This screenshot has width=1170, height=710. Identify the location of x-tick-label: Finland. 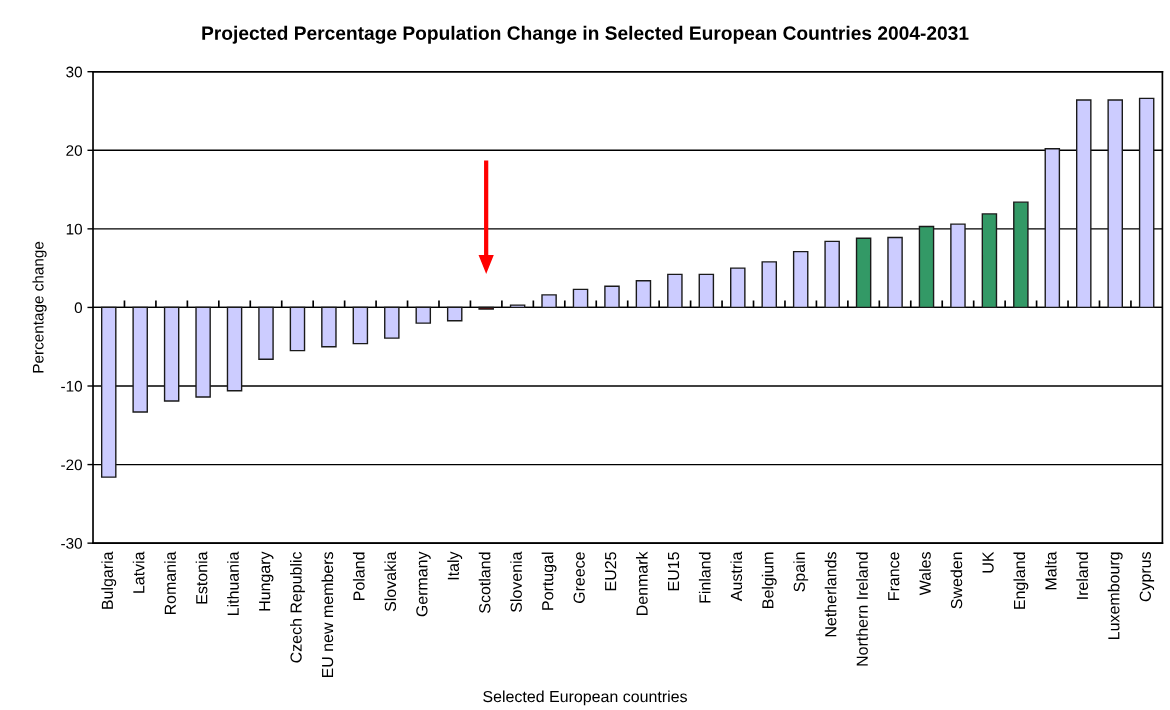
(704, 577).